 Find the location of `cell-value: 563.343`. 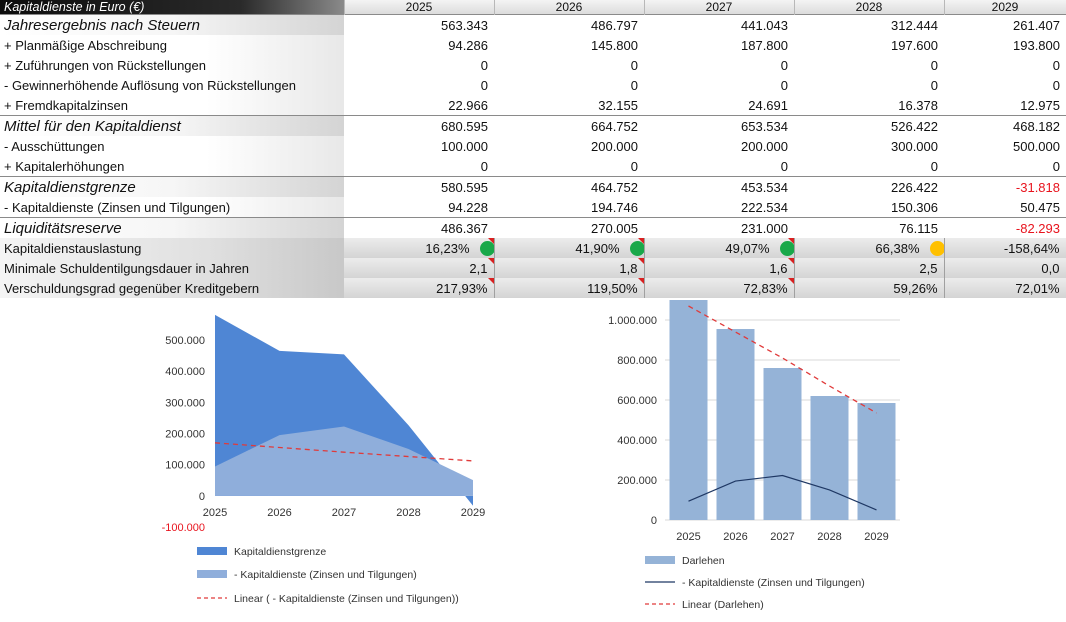

cell-value: 563.343 is located at coordinates (419, 24).